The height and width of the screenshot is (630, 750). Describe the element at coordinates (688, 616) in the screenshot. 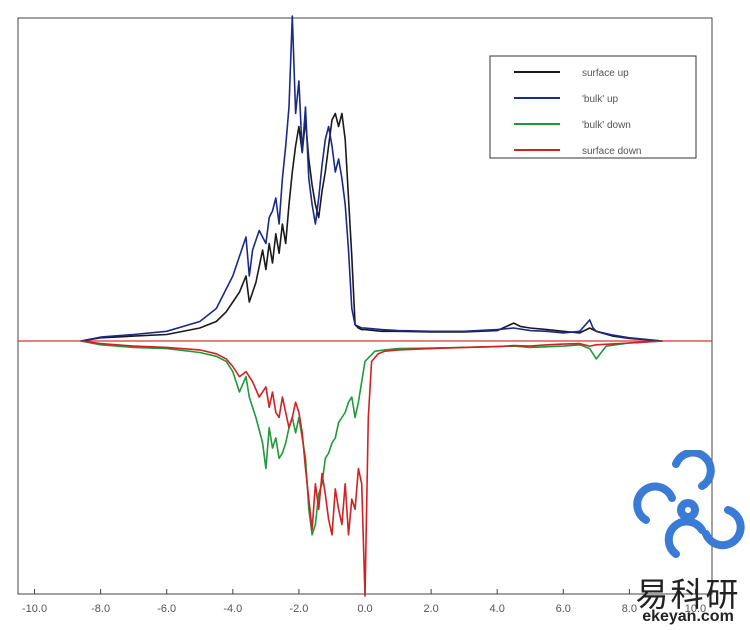

I see `watermark-url: ekeyan.com` at that location.